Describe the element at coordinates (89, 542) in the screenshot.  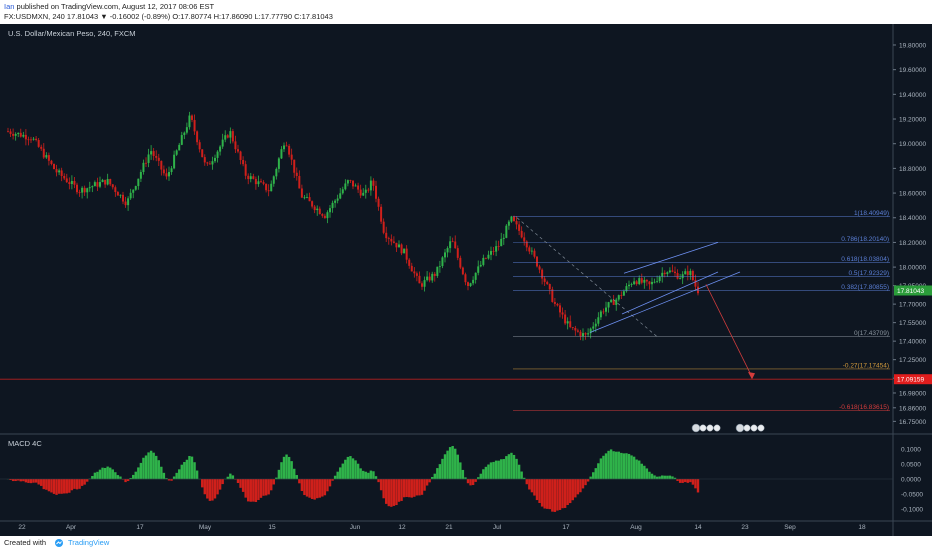
I see `tradingview-brand: TradingView` at that location.